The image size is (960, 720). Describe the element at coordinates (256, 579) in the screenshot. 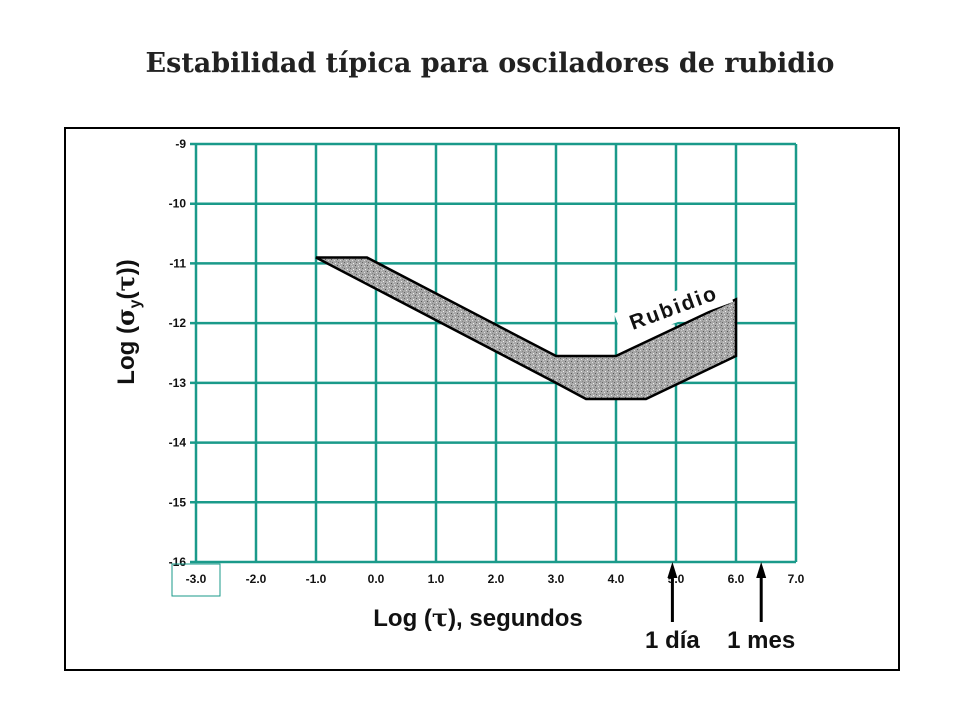

I see `x-tick-label: -2.0` at that location.